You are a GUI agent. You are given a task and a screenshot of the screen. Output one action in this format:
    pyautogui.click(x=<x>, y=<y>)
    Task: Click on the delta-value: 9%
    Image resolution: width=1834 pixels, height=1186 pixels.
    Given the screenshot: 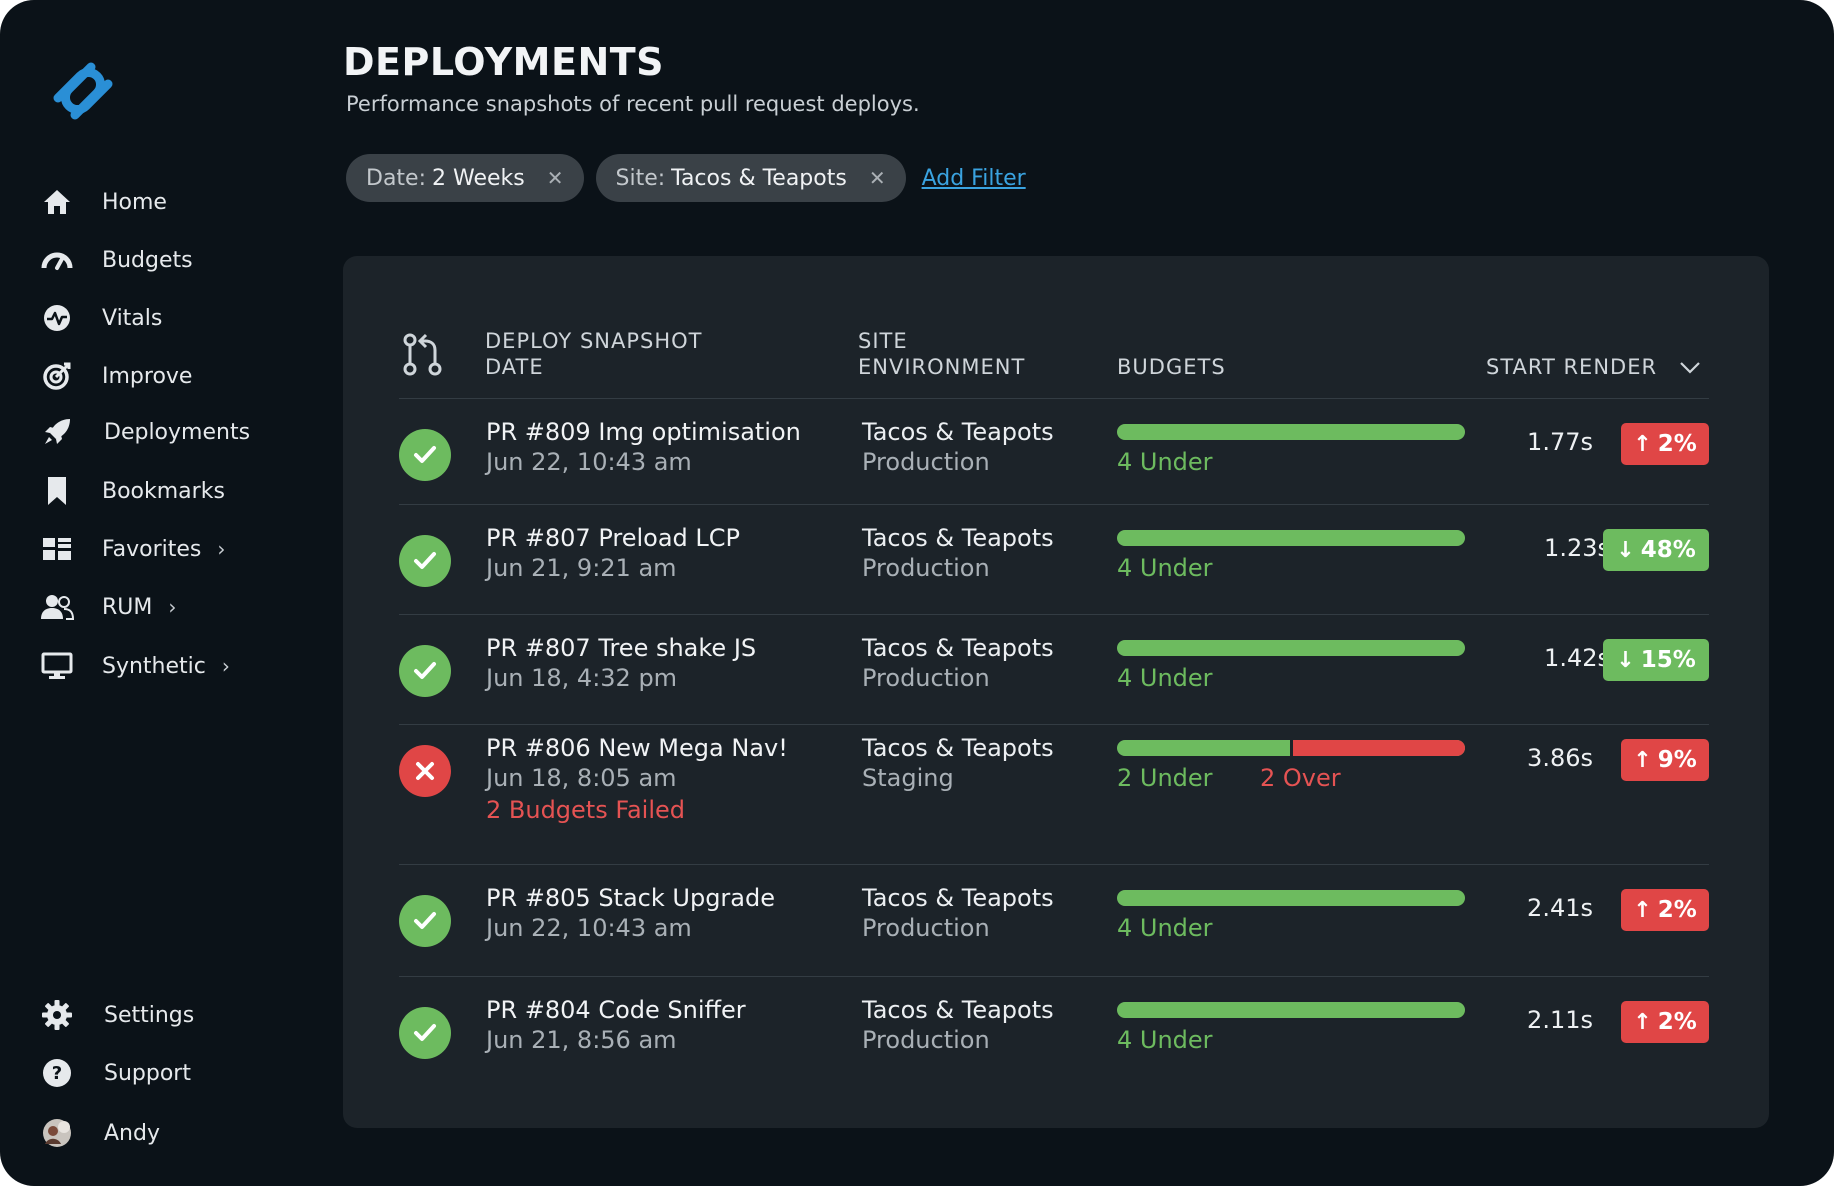 What is the action you would take?
    pyautogui.click(x=1677, y=760)
    